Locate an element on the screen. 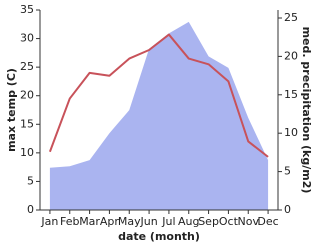 The image size is (320, 251). x-axis-title: date (month) is located at coordinates (159, 236).